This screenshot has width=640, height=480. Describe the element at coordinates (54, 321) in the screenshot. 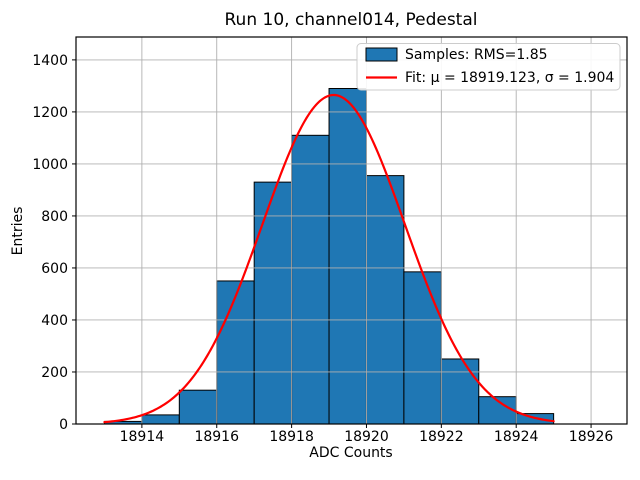

I see `y-axis-tick-label: 400` at that location.